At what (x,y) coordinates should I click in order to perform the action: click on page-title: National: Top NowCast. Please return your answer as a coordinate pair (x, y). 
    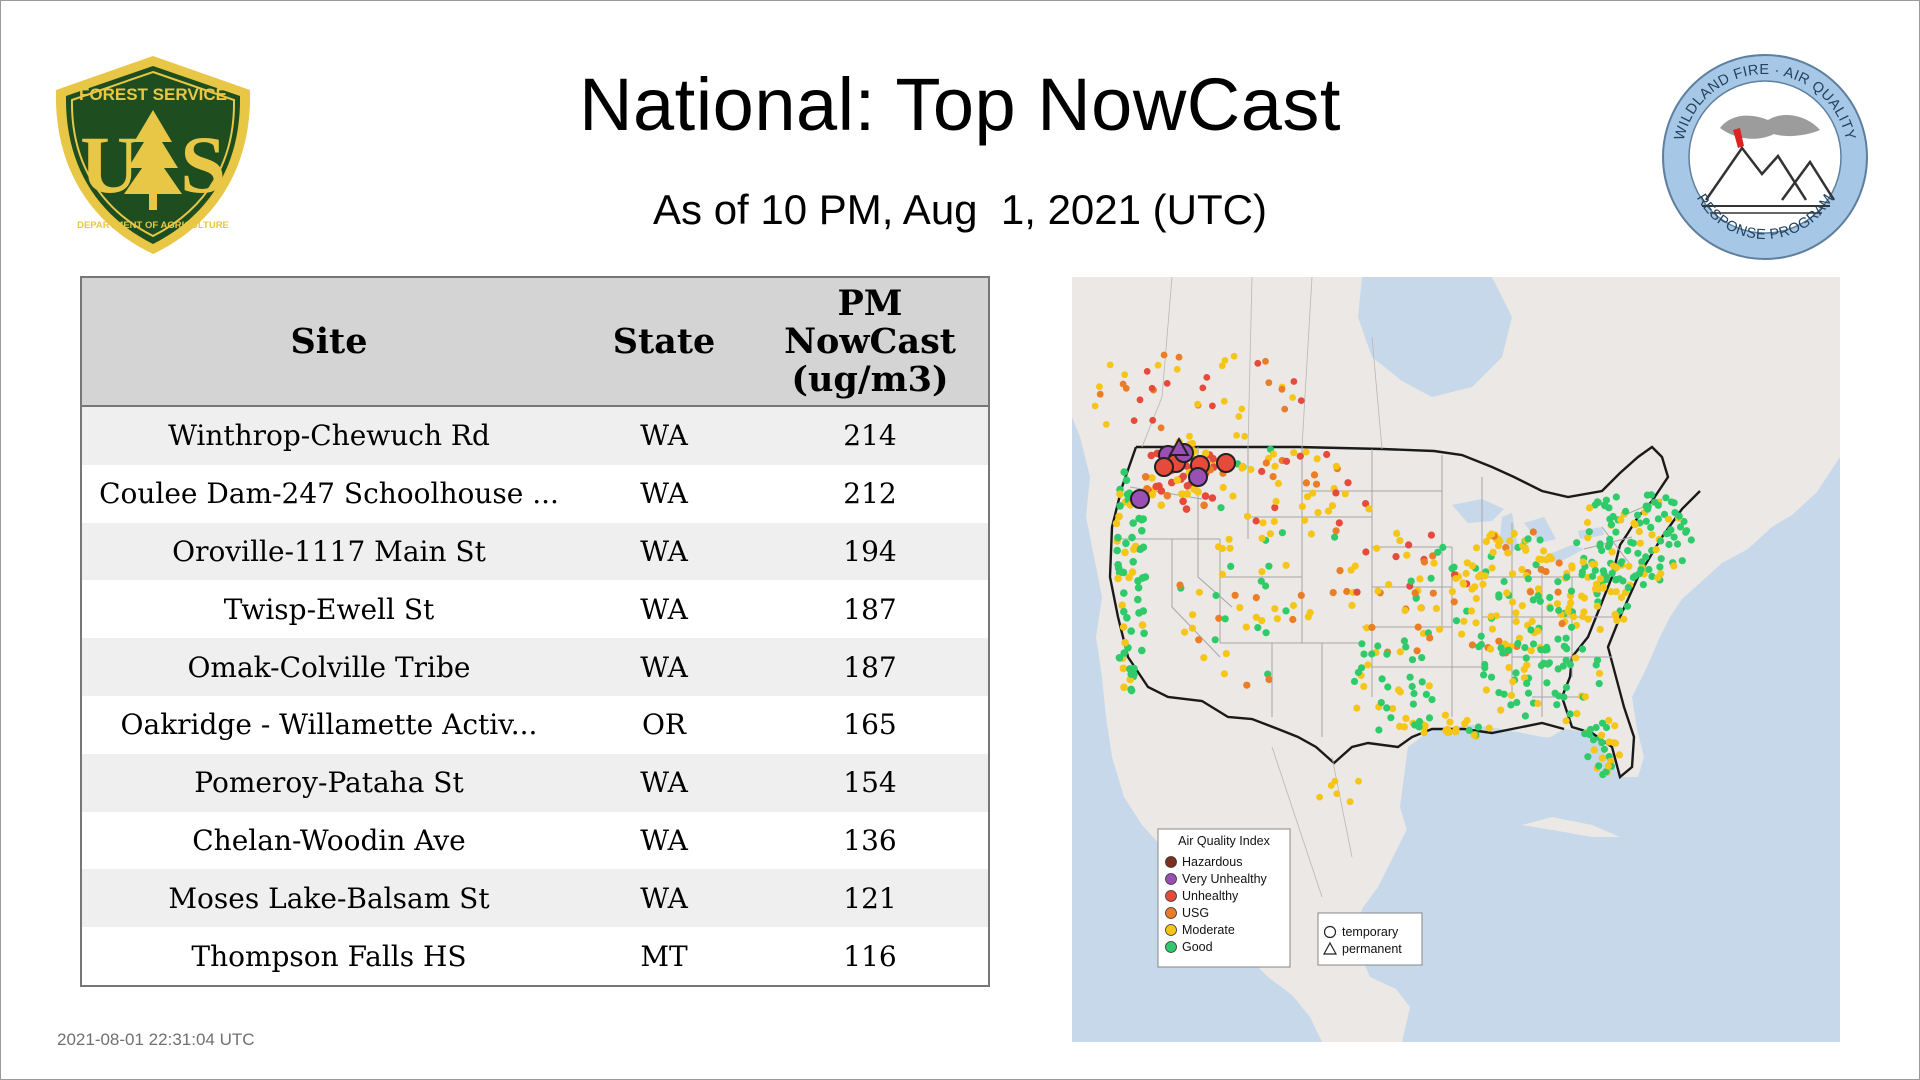
    Looking at the image, I should click on (960, 104).